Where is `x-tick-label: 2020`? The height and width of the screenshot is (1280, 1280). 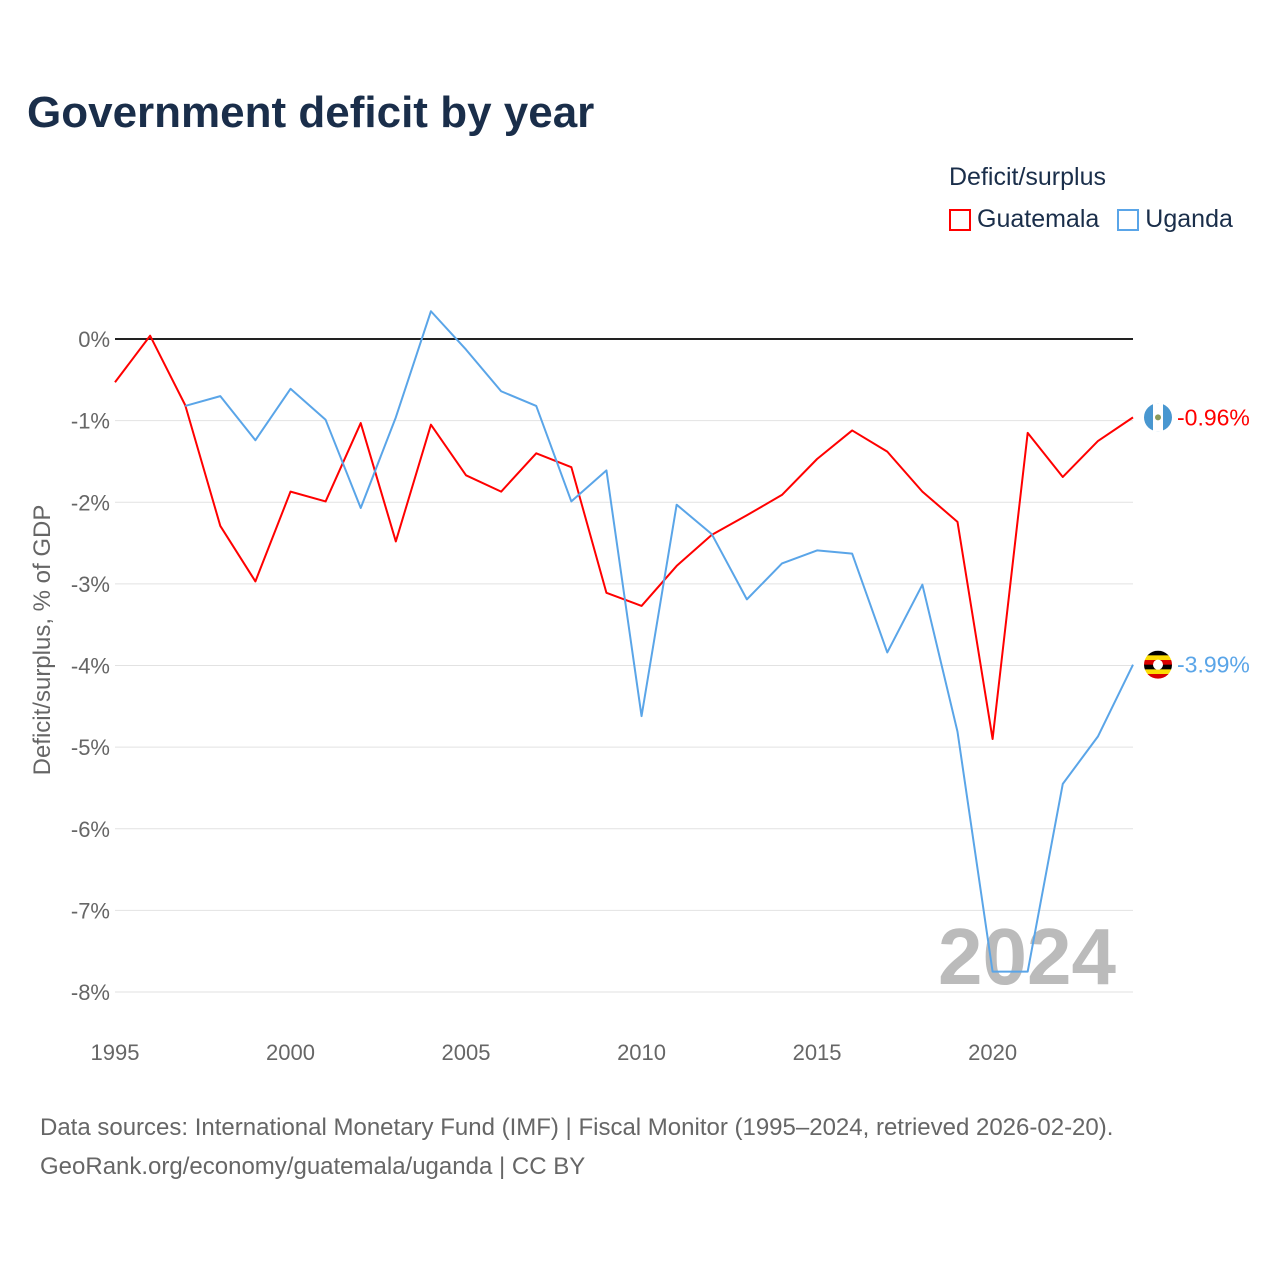
x-tick-label: 2020 is located at coordinates (992, 1052).